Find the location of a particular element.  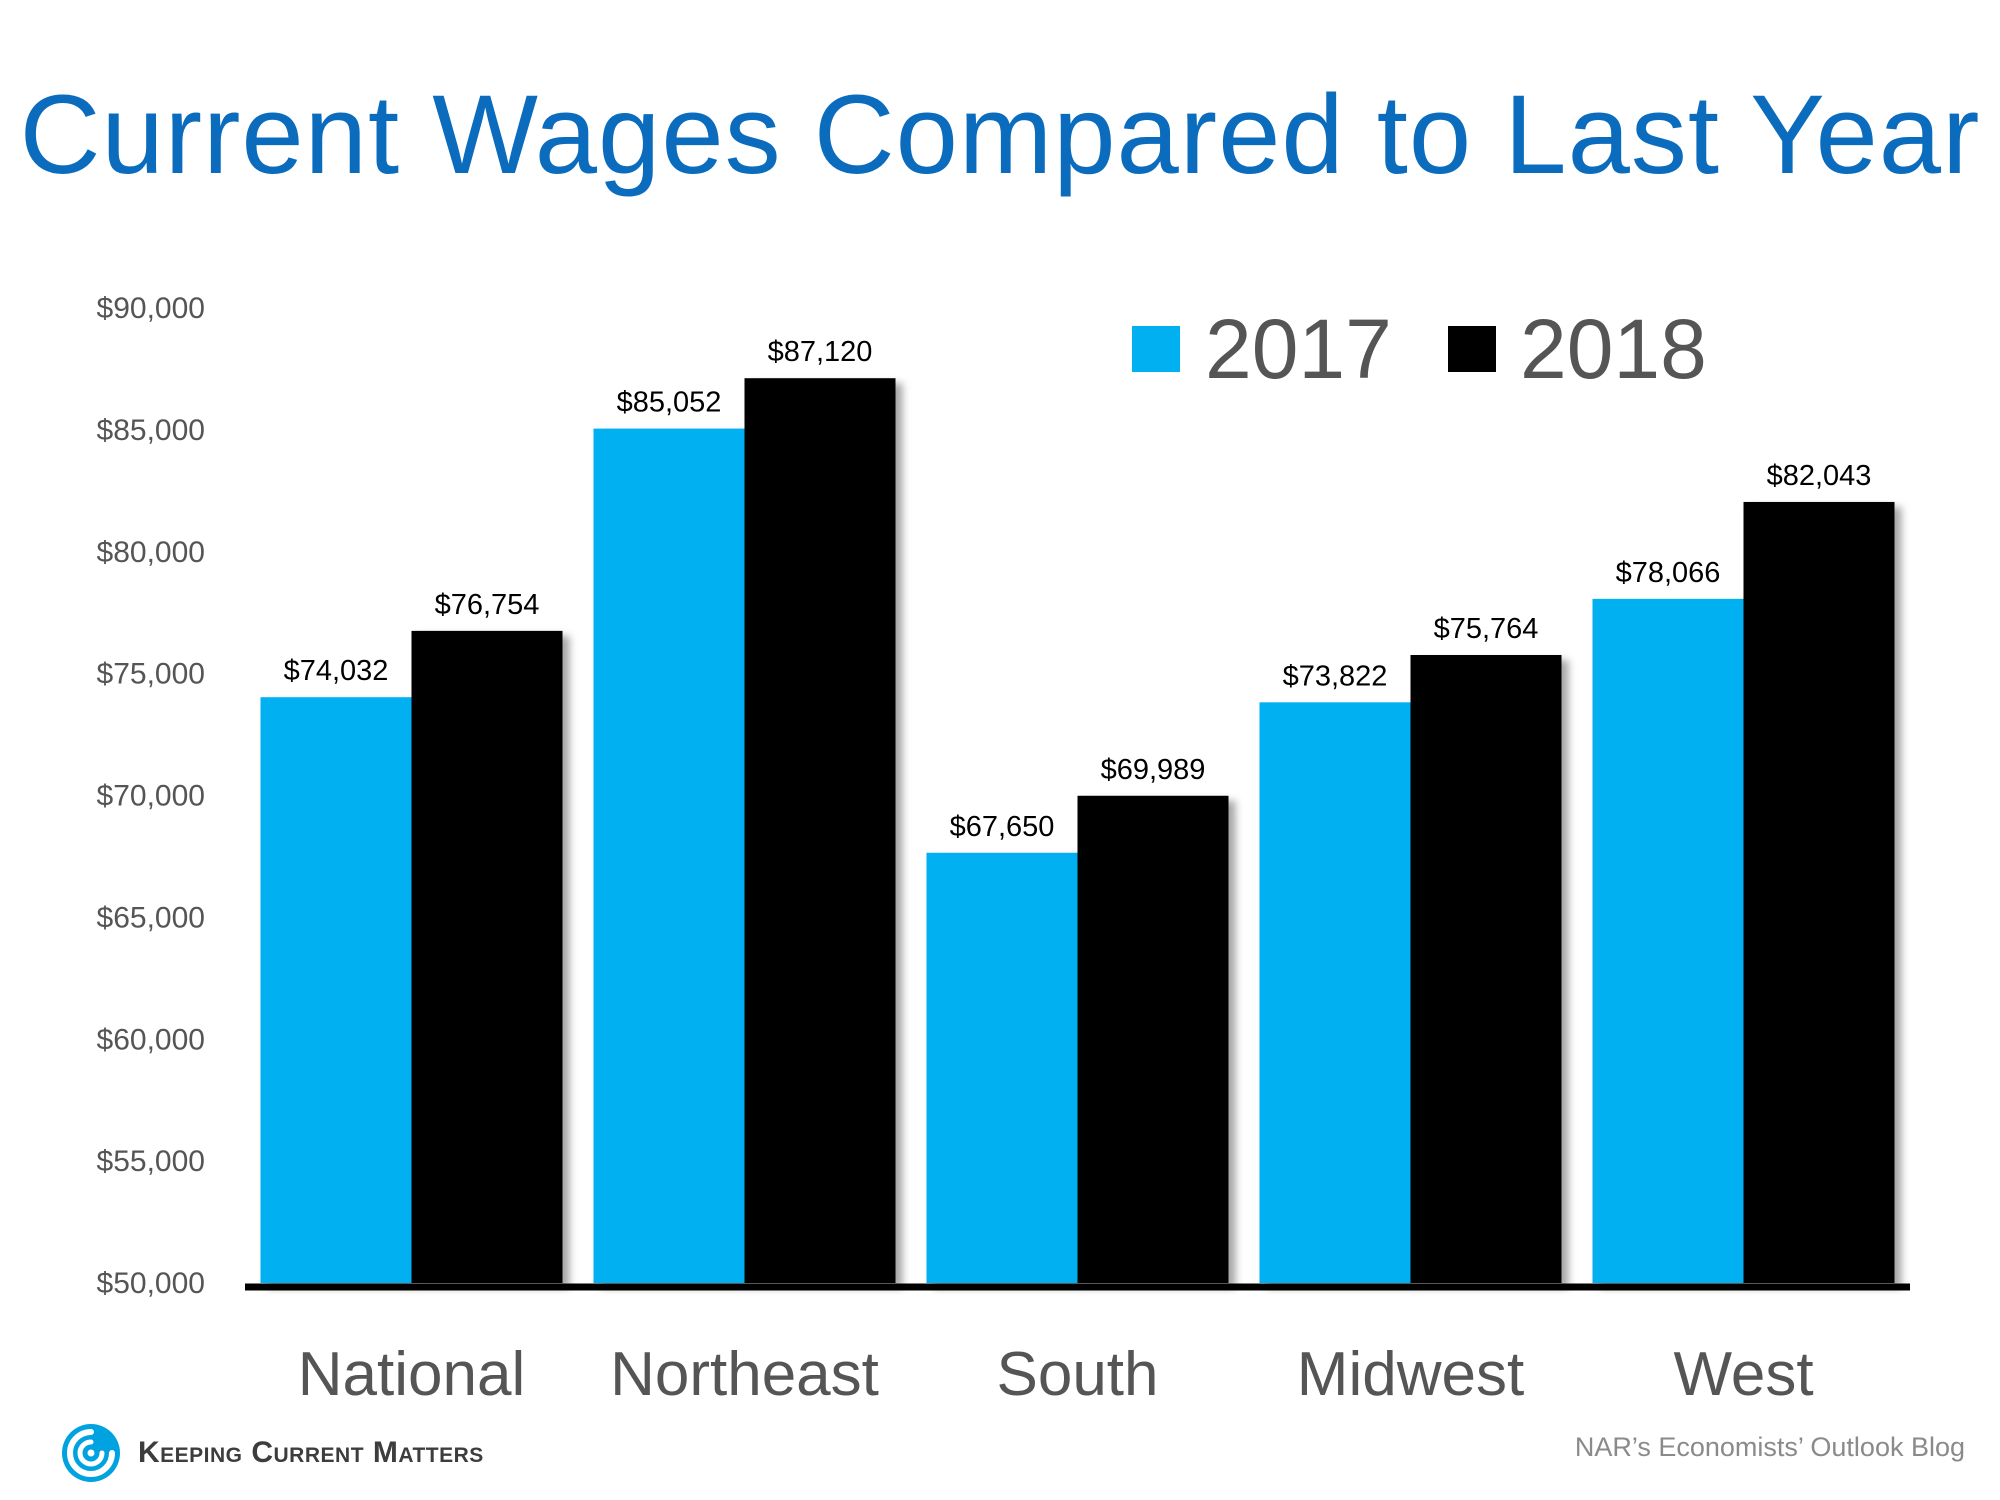

brand: Keeping Current Matters is located at coordinates (272, 1453).